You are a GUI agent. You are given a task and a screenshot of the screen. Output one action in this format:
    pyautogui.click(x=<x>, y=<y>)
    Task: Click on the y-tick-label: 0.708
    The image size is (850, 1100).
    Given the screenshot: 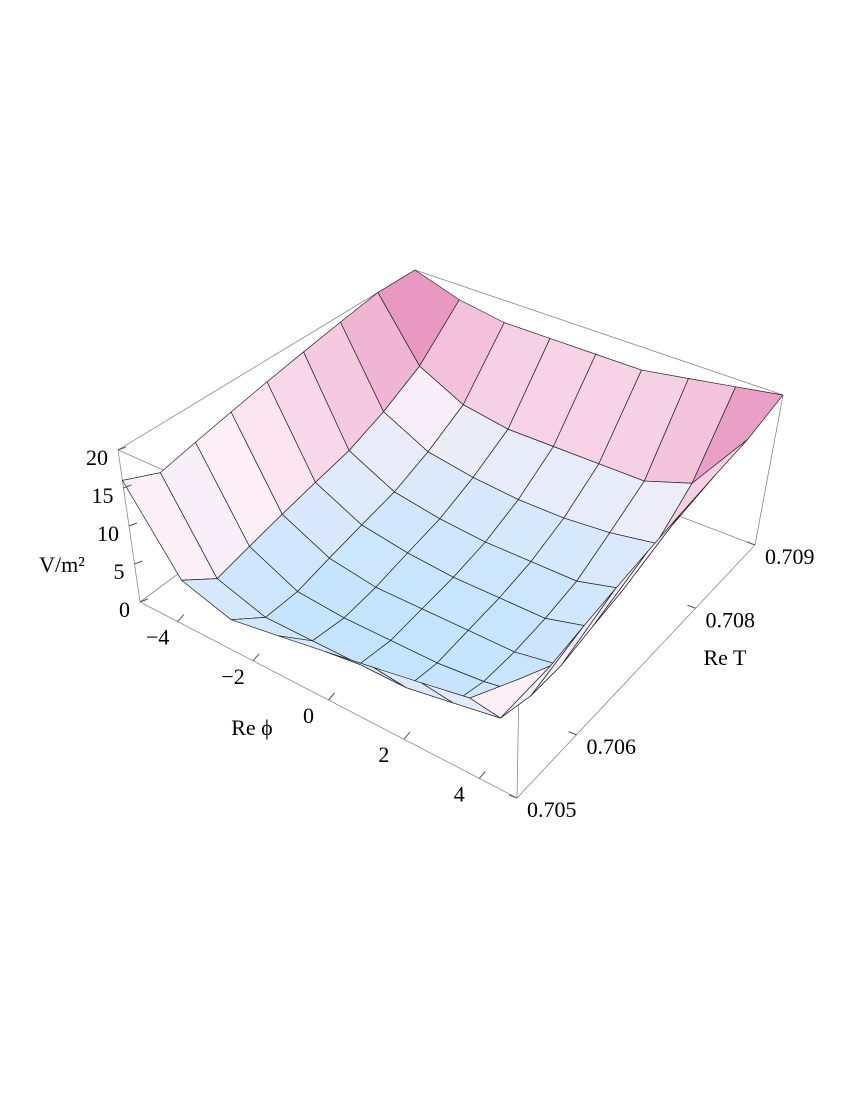 What is the action you would take?
    pyautogui.click(x=731, y=619)
    